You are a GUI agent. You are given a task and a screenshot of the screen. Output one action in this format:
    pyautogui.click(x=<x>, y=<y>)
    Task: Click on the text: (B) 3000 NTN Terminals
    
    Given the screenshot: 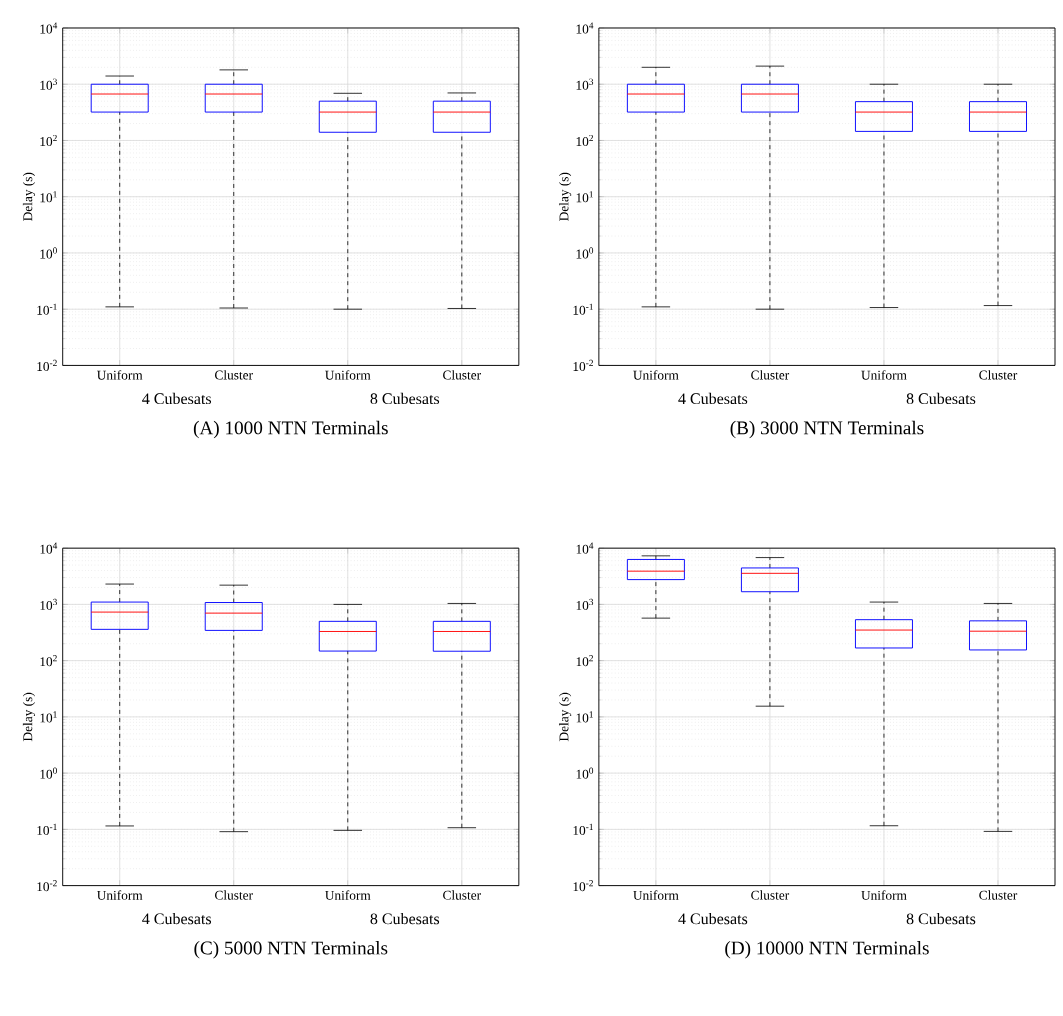 What is the action you would take?
    pyautogui.click(x=827, y=429)
    